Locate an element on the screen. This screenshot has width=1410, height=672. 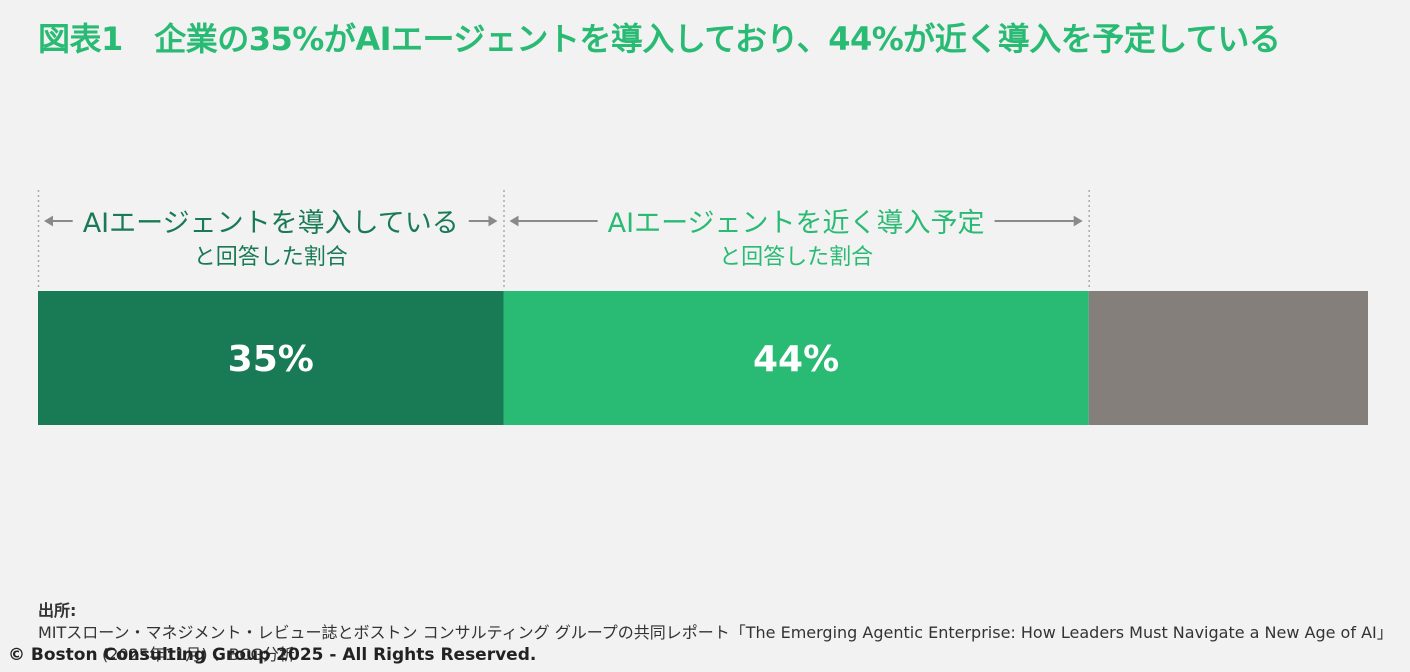
segment-label-2: AIエージェントを近く導入予定 is located at coordinates (796, 223).